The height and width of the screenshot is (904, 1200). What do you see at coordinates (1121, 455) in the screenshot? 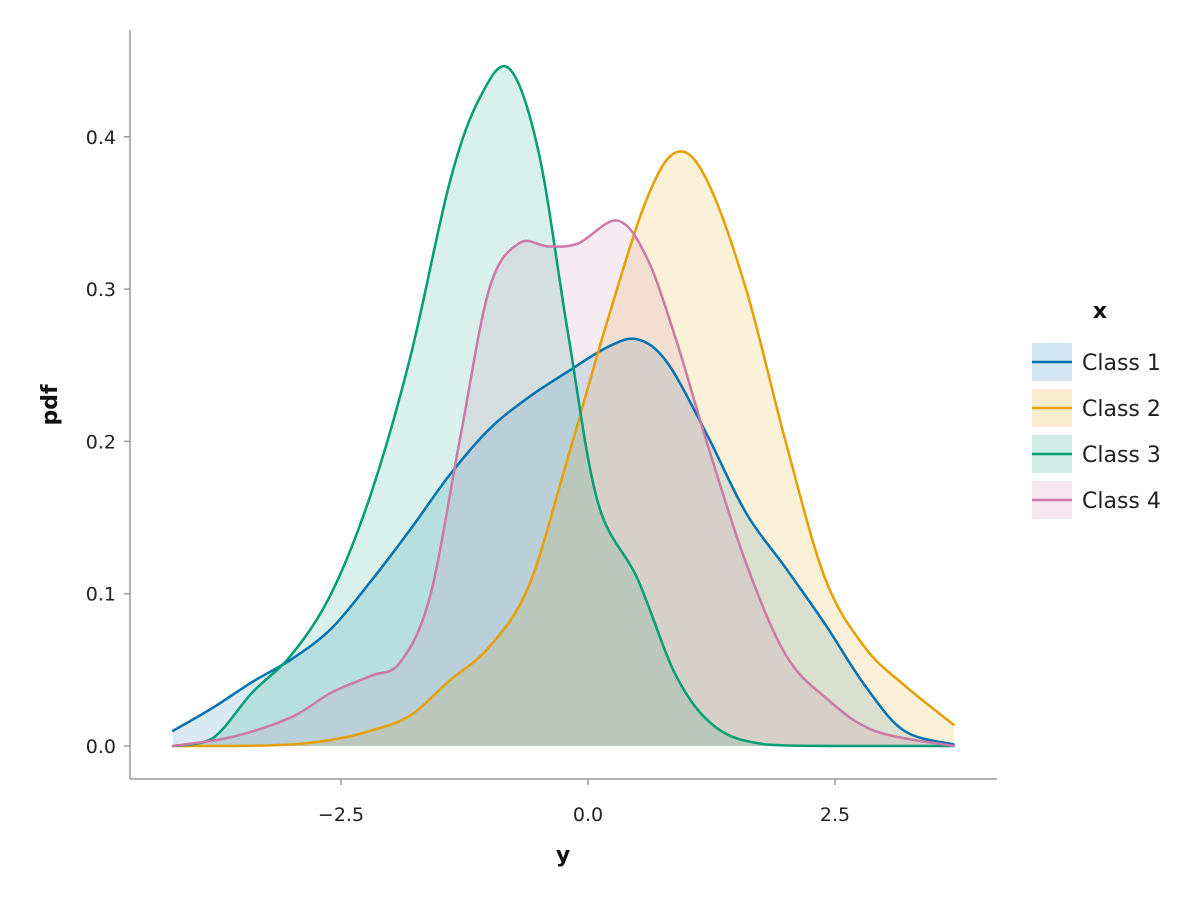
I see `legend-label: Class 3` at bounding box center [1121, 455].